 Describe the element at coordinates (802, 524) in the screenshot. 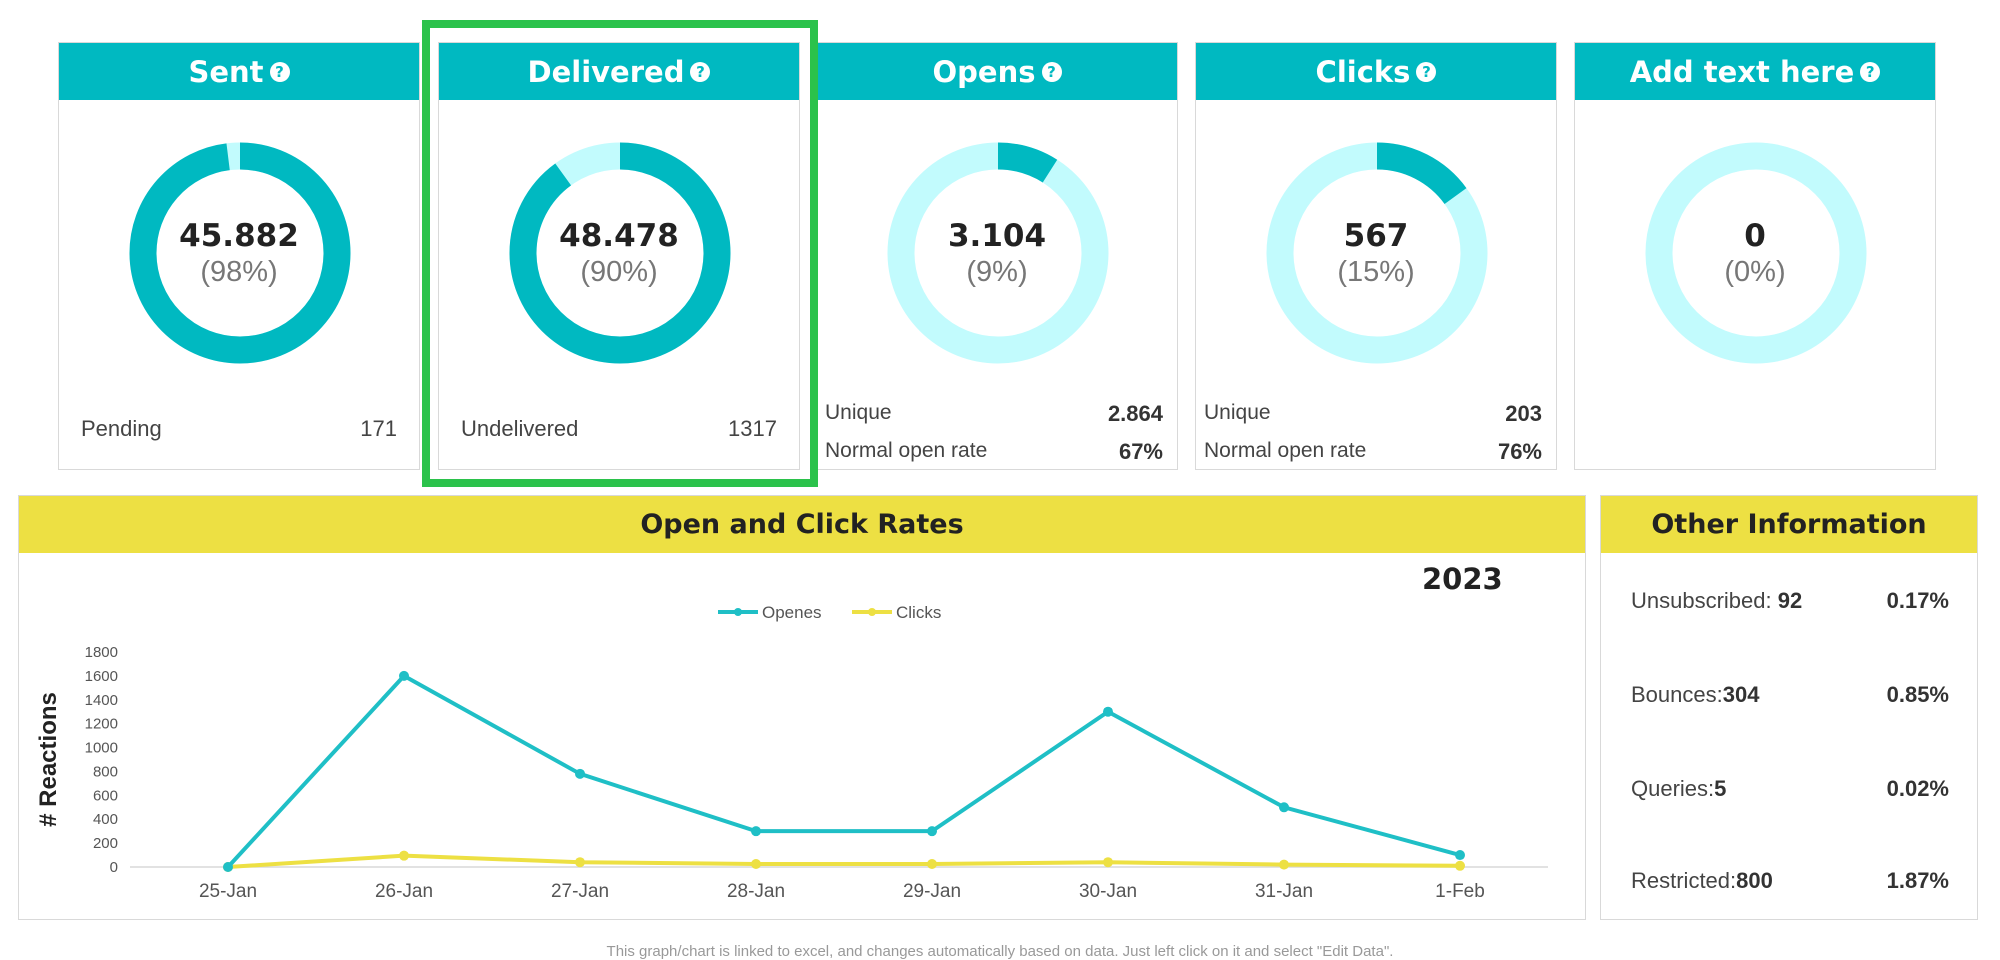

I see `open-click-rates-title: Open and Click Rates` at that location.